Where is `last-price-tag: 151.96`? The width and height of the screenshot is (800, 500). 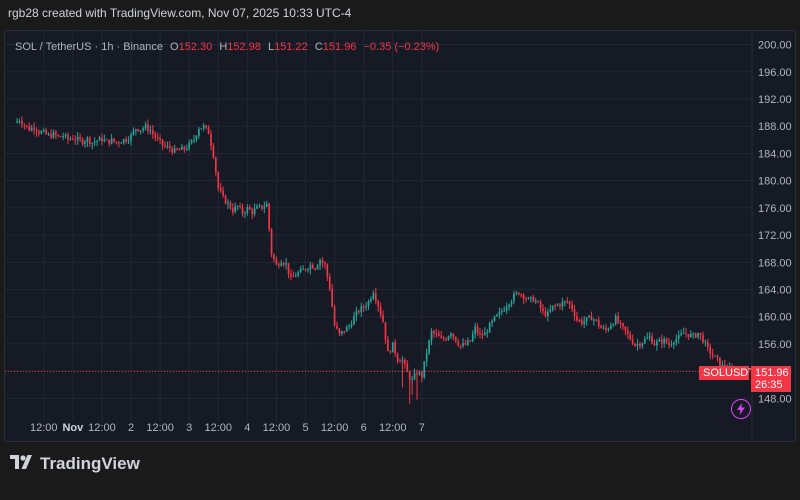 last-price-tag: 151.96 is located at coordinates (771, 373).